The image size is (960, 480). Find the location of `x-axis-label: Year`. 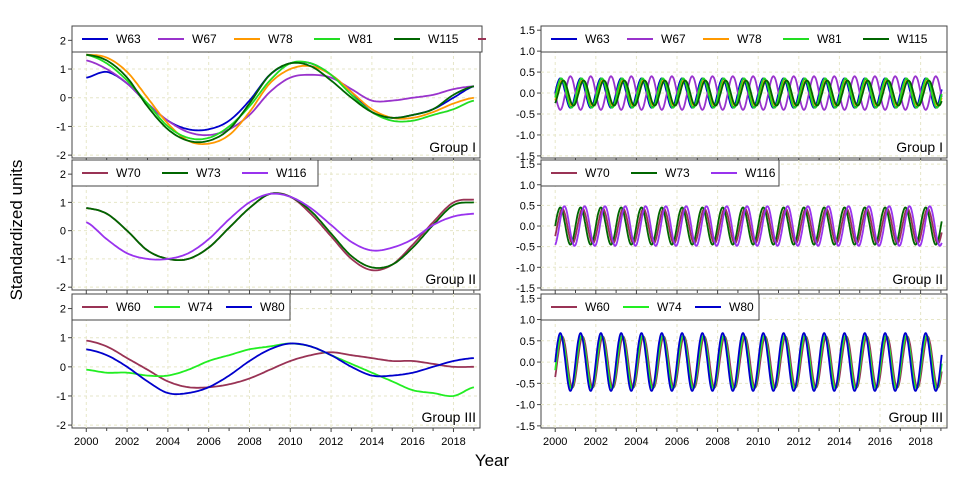

x-axis-label: Year is located at coordinates (492, 460).